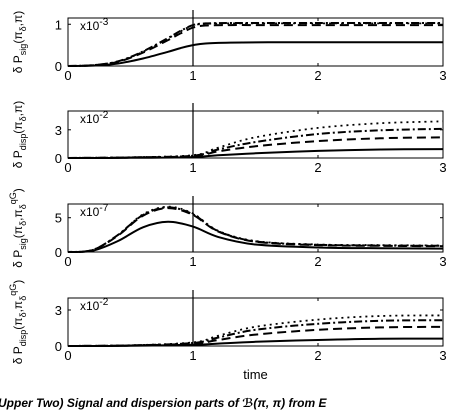 This screenshot has height=414, width=474. Describe the element at coordinates (18, 228) in the screenshot. I see `y-axis-label: δ Psig(πδ,πδqG)` at that location.